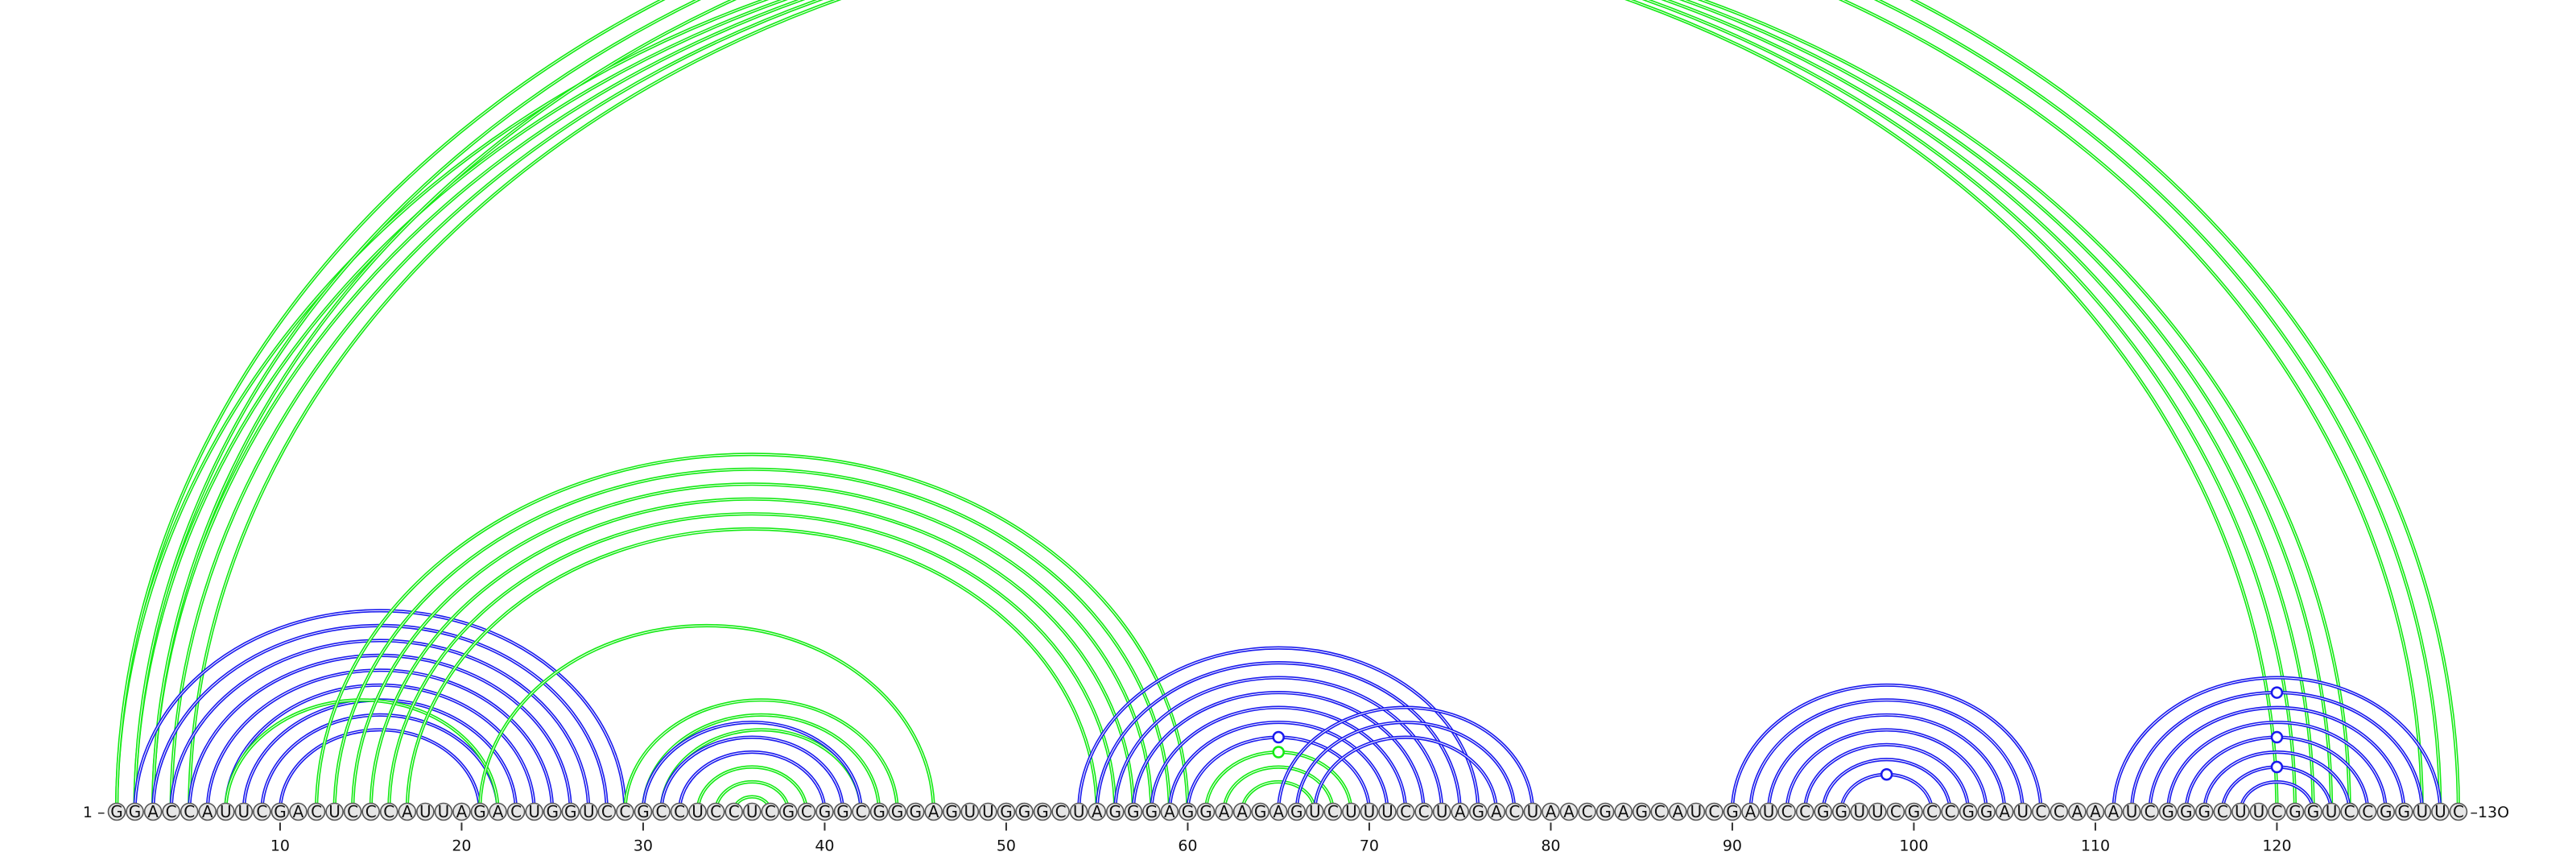 The image size is (2576, 860). I want to click on nucleotide-60: G, so click(1188, 811).